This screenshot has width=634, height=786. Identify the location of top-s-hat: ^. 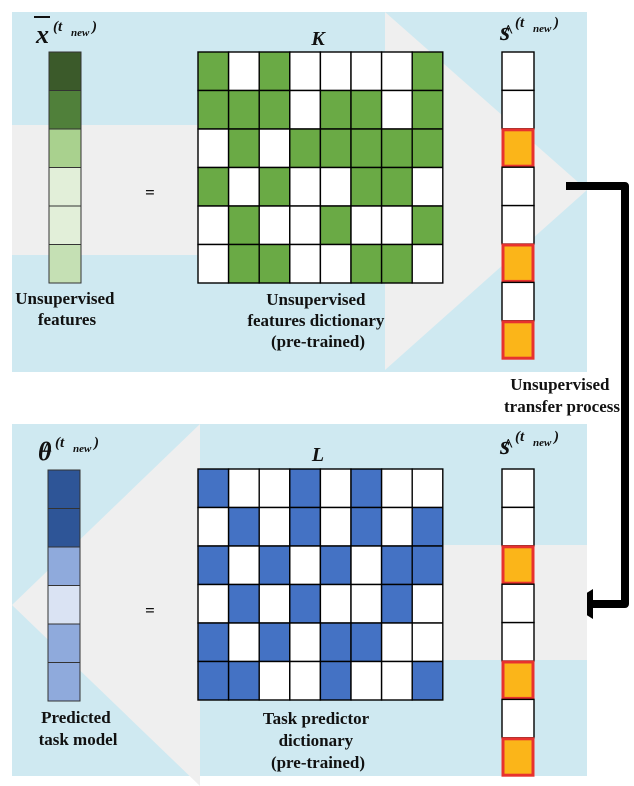
(508, 31).